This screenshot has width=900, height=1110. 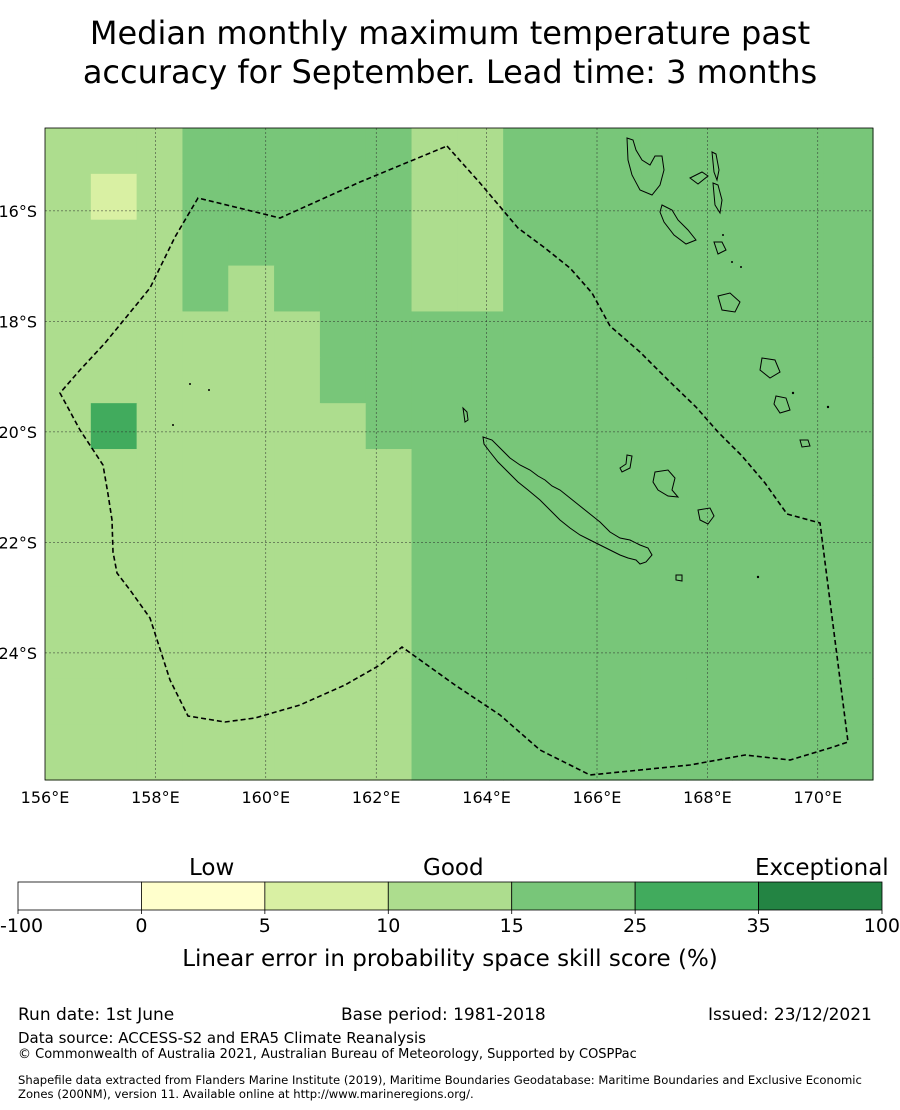 I want to click on category-label-low: Low, so click(x=212, y=868).